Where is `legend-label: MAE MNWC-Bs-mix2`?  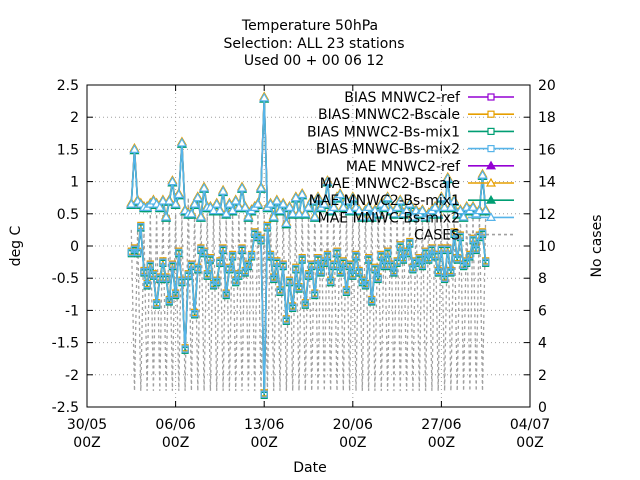 legend-label: MAE MNWC-Bs-mix2 is located at coordinates (389, 218).